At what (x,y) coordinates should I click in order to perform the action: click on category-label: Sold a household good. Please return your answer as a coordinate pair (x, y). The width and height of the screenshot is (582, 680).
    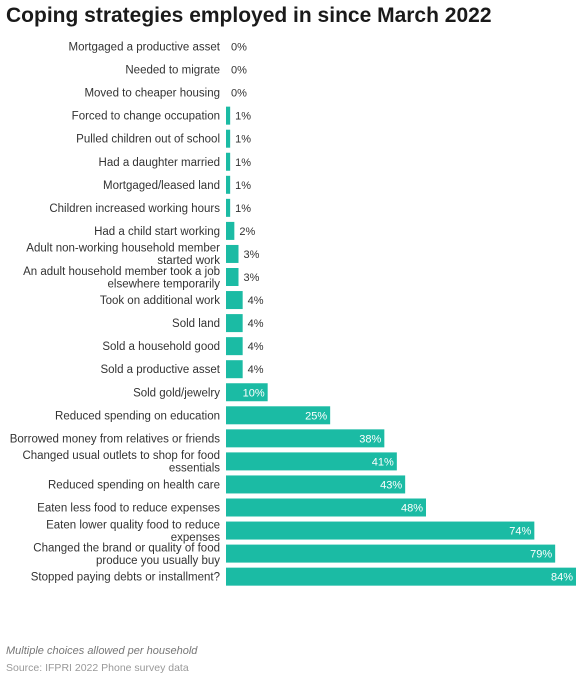
    Looking at the image, I should click on (161, 347).